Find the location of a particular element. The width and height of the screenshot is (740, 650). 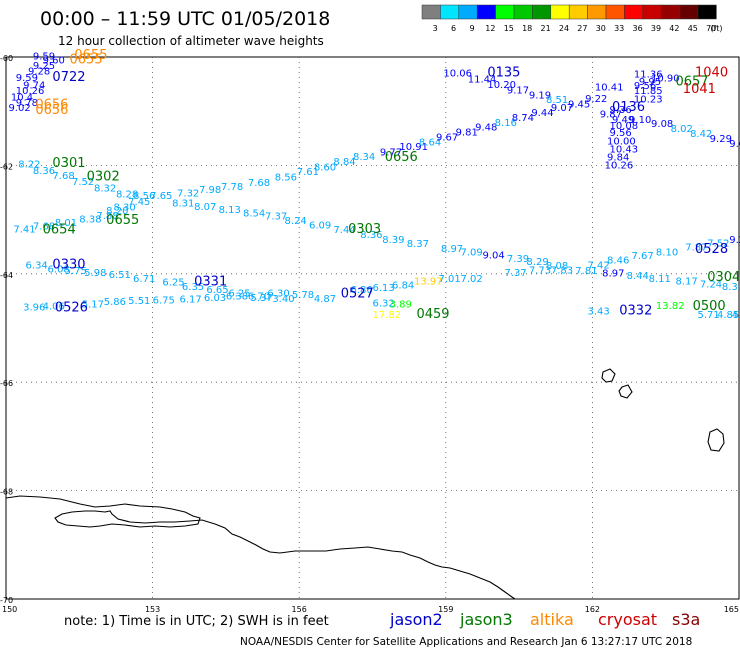

satellite-name-s3a: s3a is located at coordinates (686, 619).